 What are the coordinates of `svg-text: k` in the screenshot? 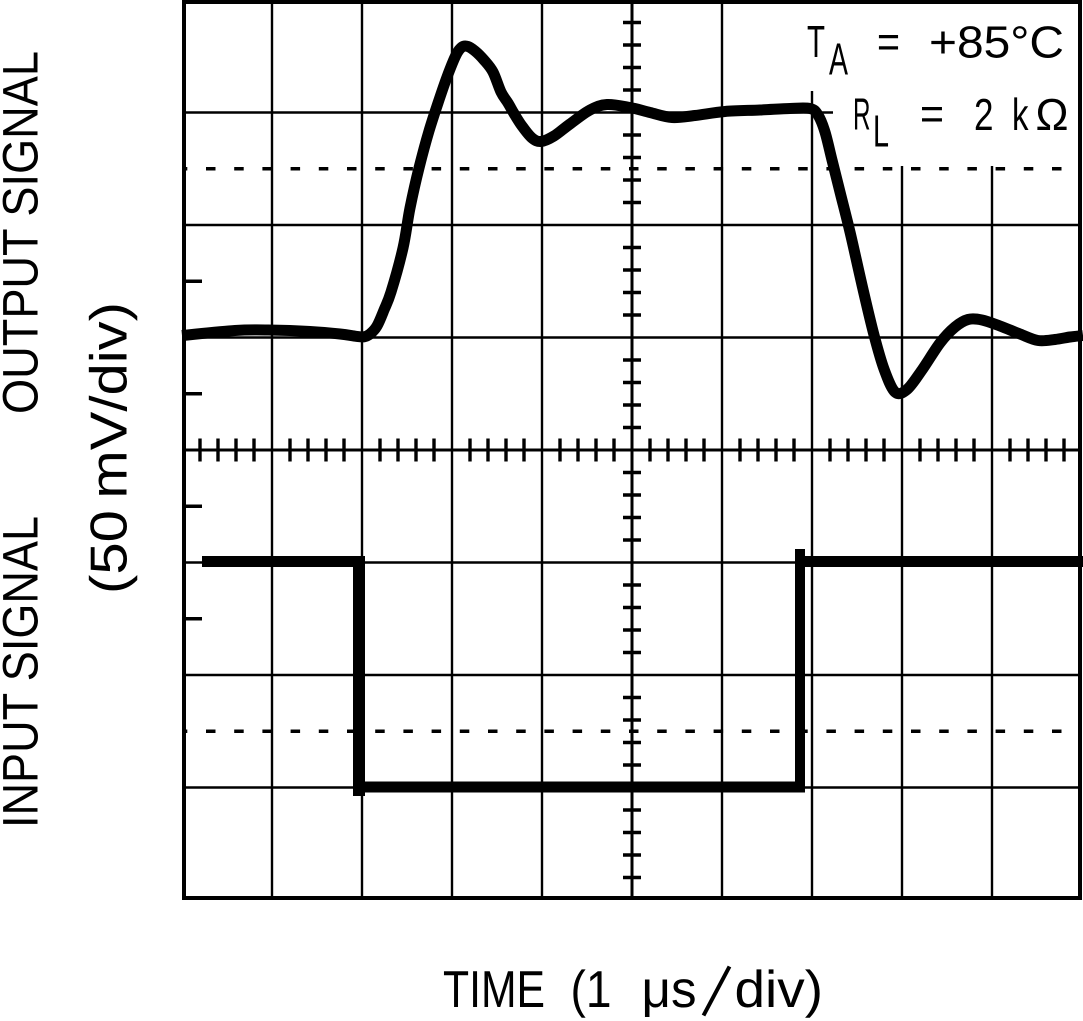 It's located at (1020, 114).